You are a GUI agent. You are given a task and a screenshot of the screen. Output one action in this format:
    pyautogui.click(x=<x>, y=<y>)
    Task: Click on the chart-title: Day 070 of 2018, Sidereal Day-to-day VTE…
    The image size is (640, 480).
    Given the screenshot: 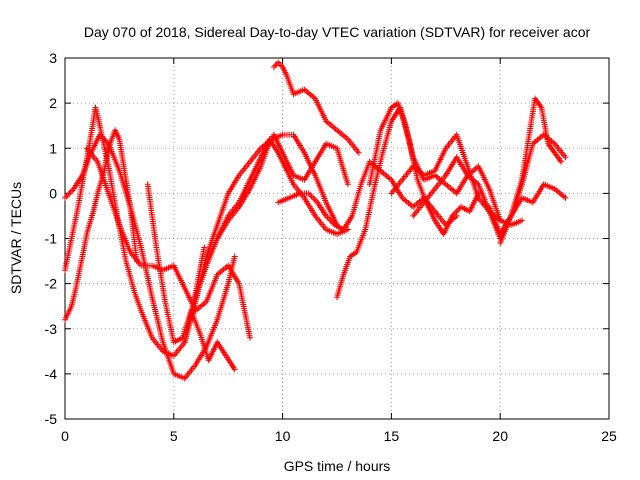 What is the action you would take?
    pyautogui.click(x=337, y=32)
    